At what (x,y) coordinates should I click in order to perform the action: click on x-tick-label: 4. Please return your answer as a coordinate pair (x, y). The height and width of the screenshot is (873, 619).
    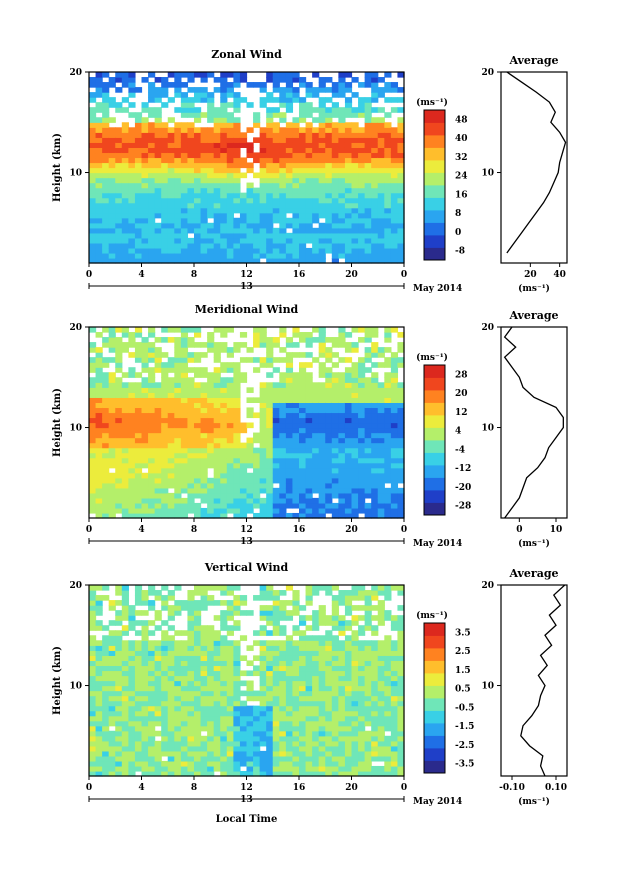
    Looking at the image, I should click on (141, 275).